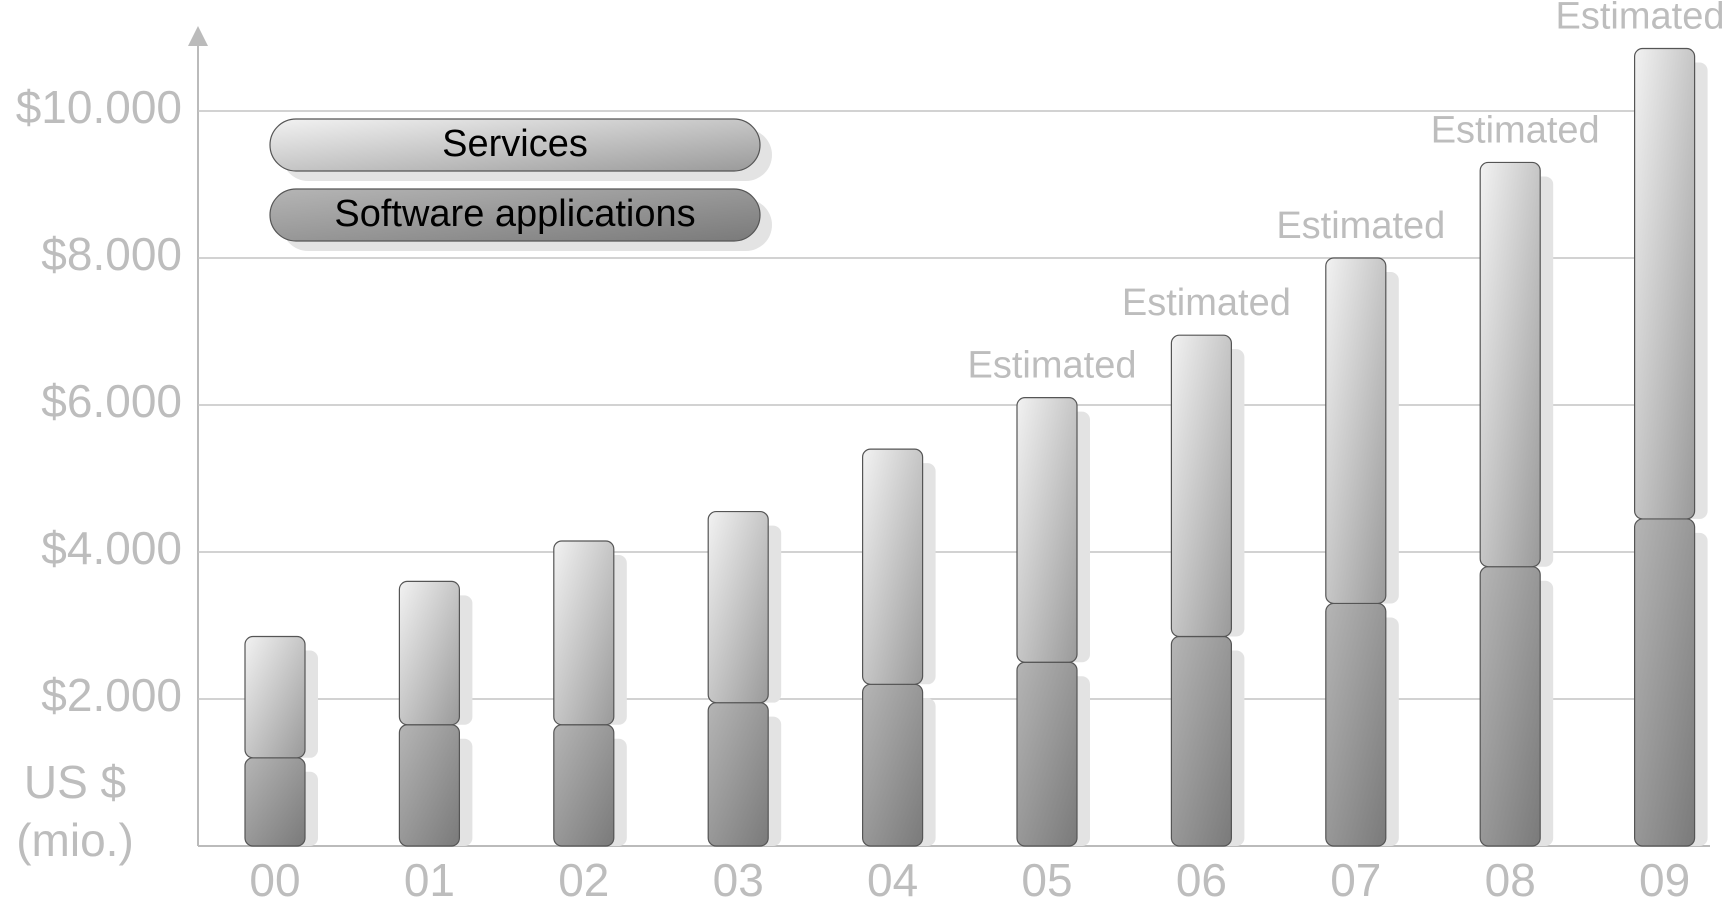 The width and height of the screenshot is (1725, 909). Describe the element at coordinates (429, 880) in the screenshot. I see `x-tick-label: 01` at that location.